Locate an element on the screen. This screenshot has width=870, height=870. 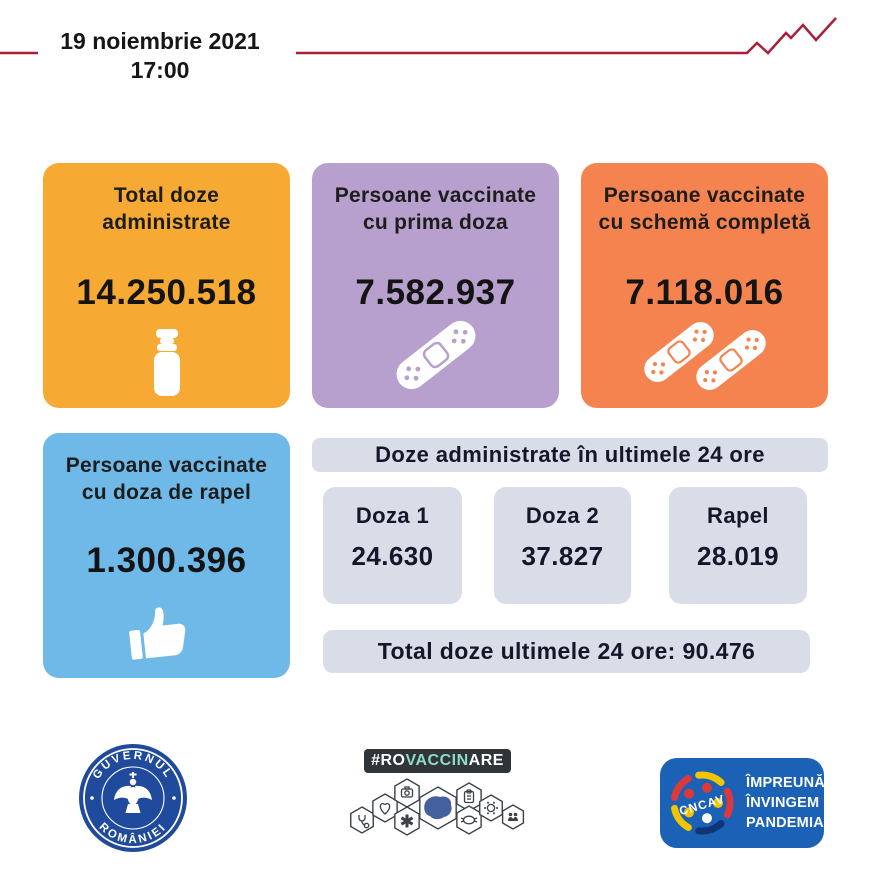
dose2-label: Doza 2 is located at coordinates (562, 515).